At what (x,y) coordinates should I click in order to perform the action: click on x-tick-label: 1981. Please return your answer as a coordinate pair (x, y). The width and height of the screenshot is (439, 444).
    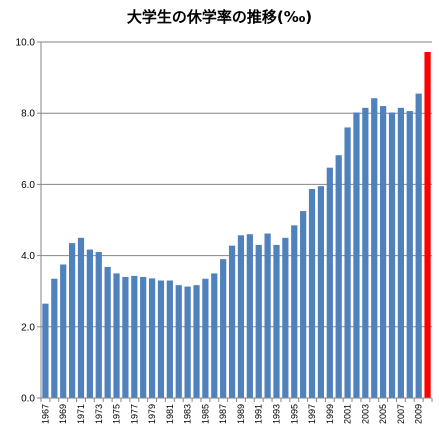
    Looking at the image, I should click on (170, 414).